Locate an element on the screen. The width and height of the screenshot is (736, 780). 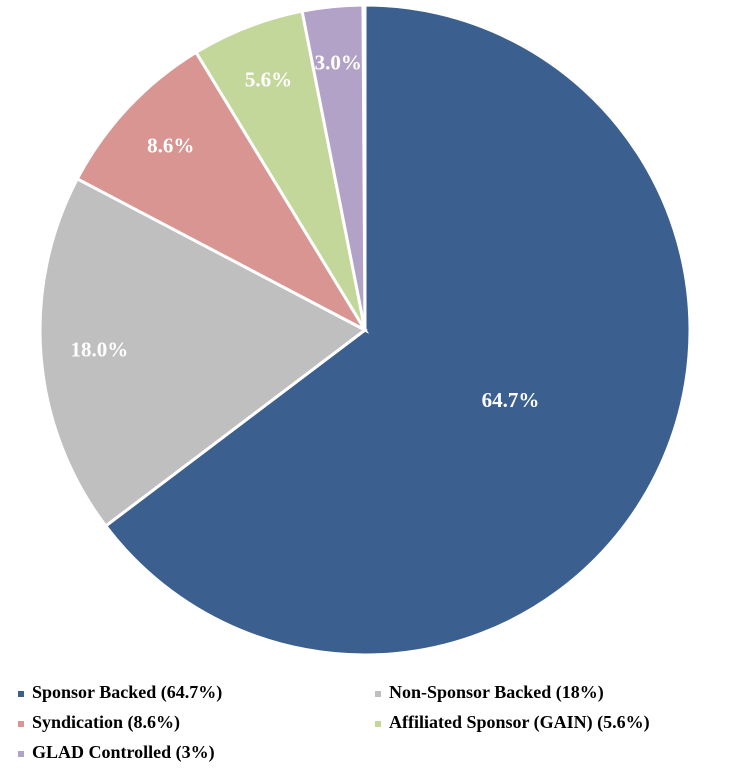
legend-label: Syndication (8.6%) is located at coordinates (106, 722).